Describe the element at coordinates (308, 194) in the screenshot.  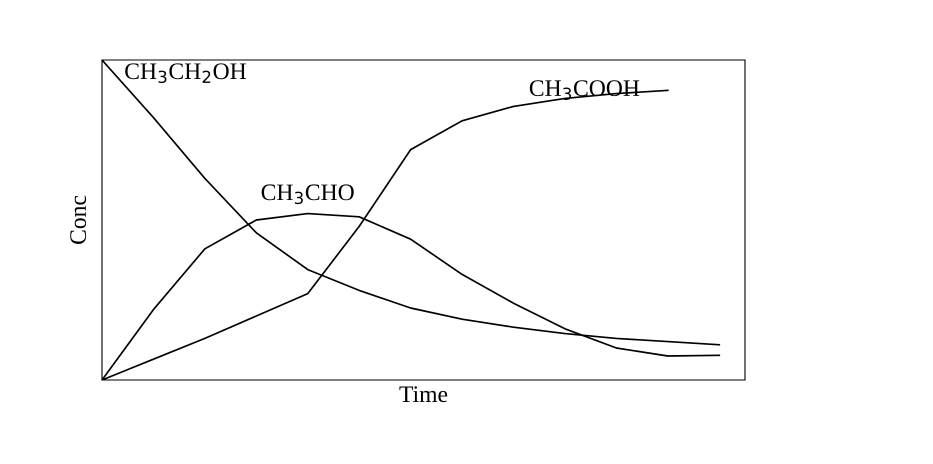
I see `series-label: CH$_{3}$CHO` at that location.